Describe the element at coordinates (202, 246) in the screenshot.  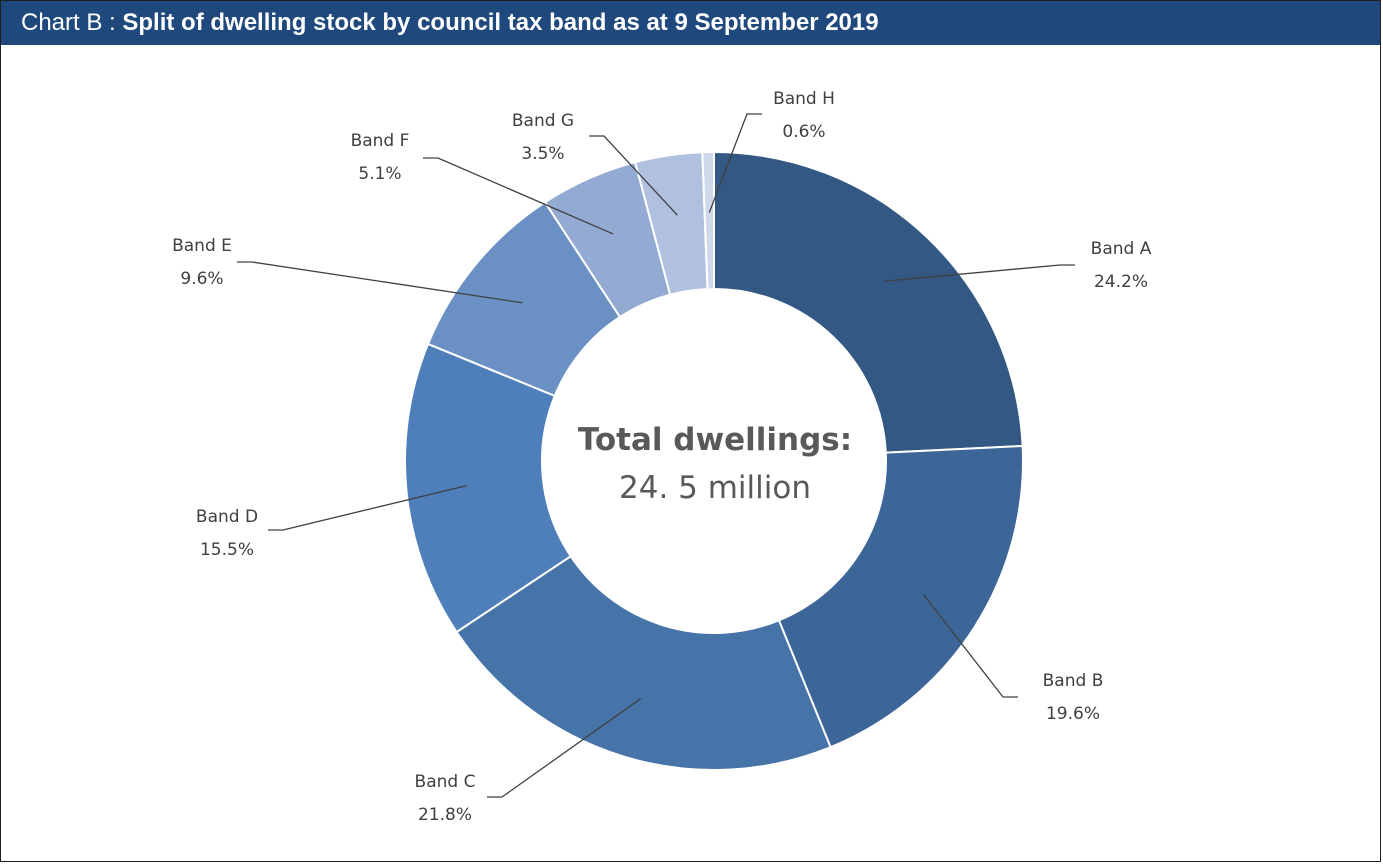
I see `slice-label-band-e: Band E` at that location.